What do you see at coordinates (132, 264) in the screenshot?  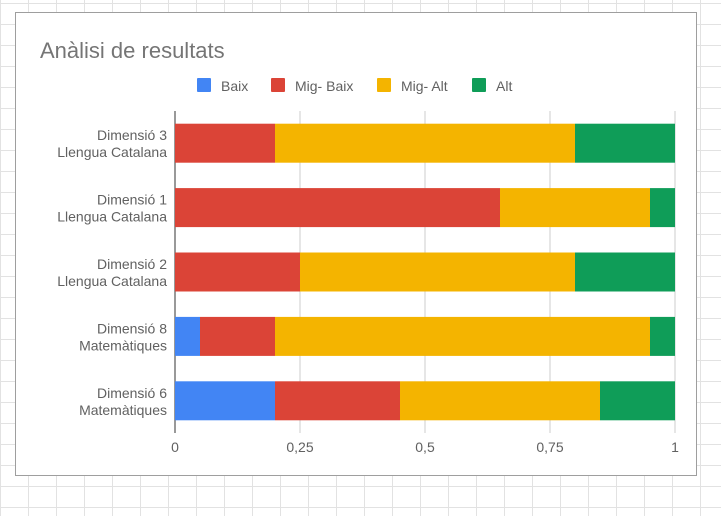 I see `category-label-line: Dimensió 2` at bounding box center [132, 264].